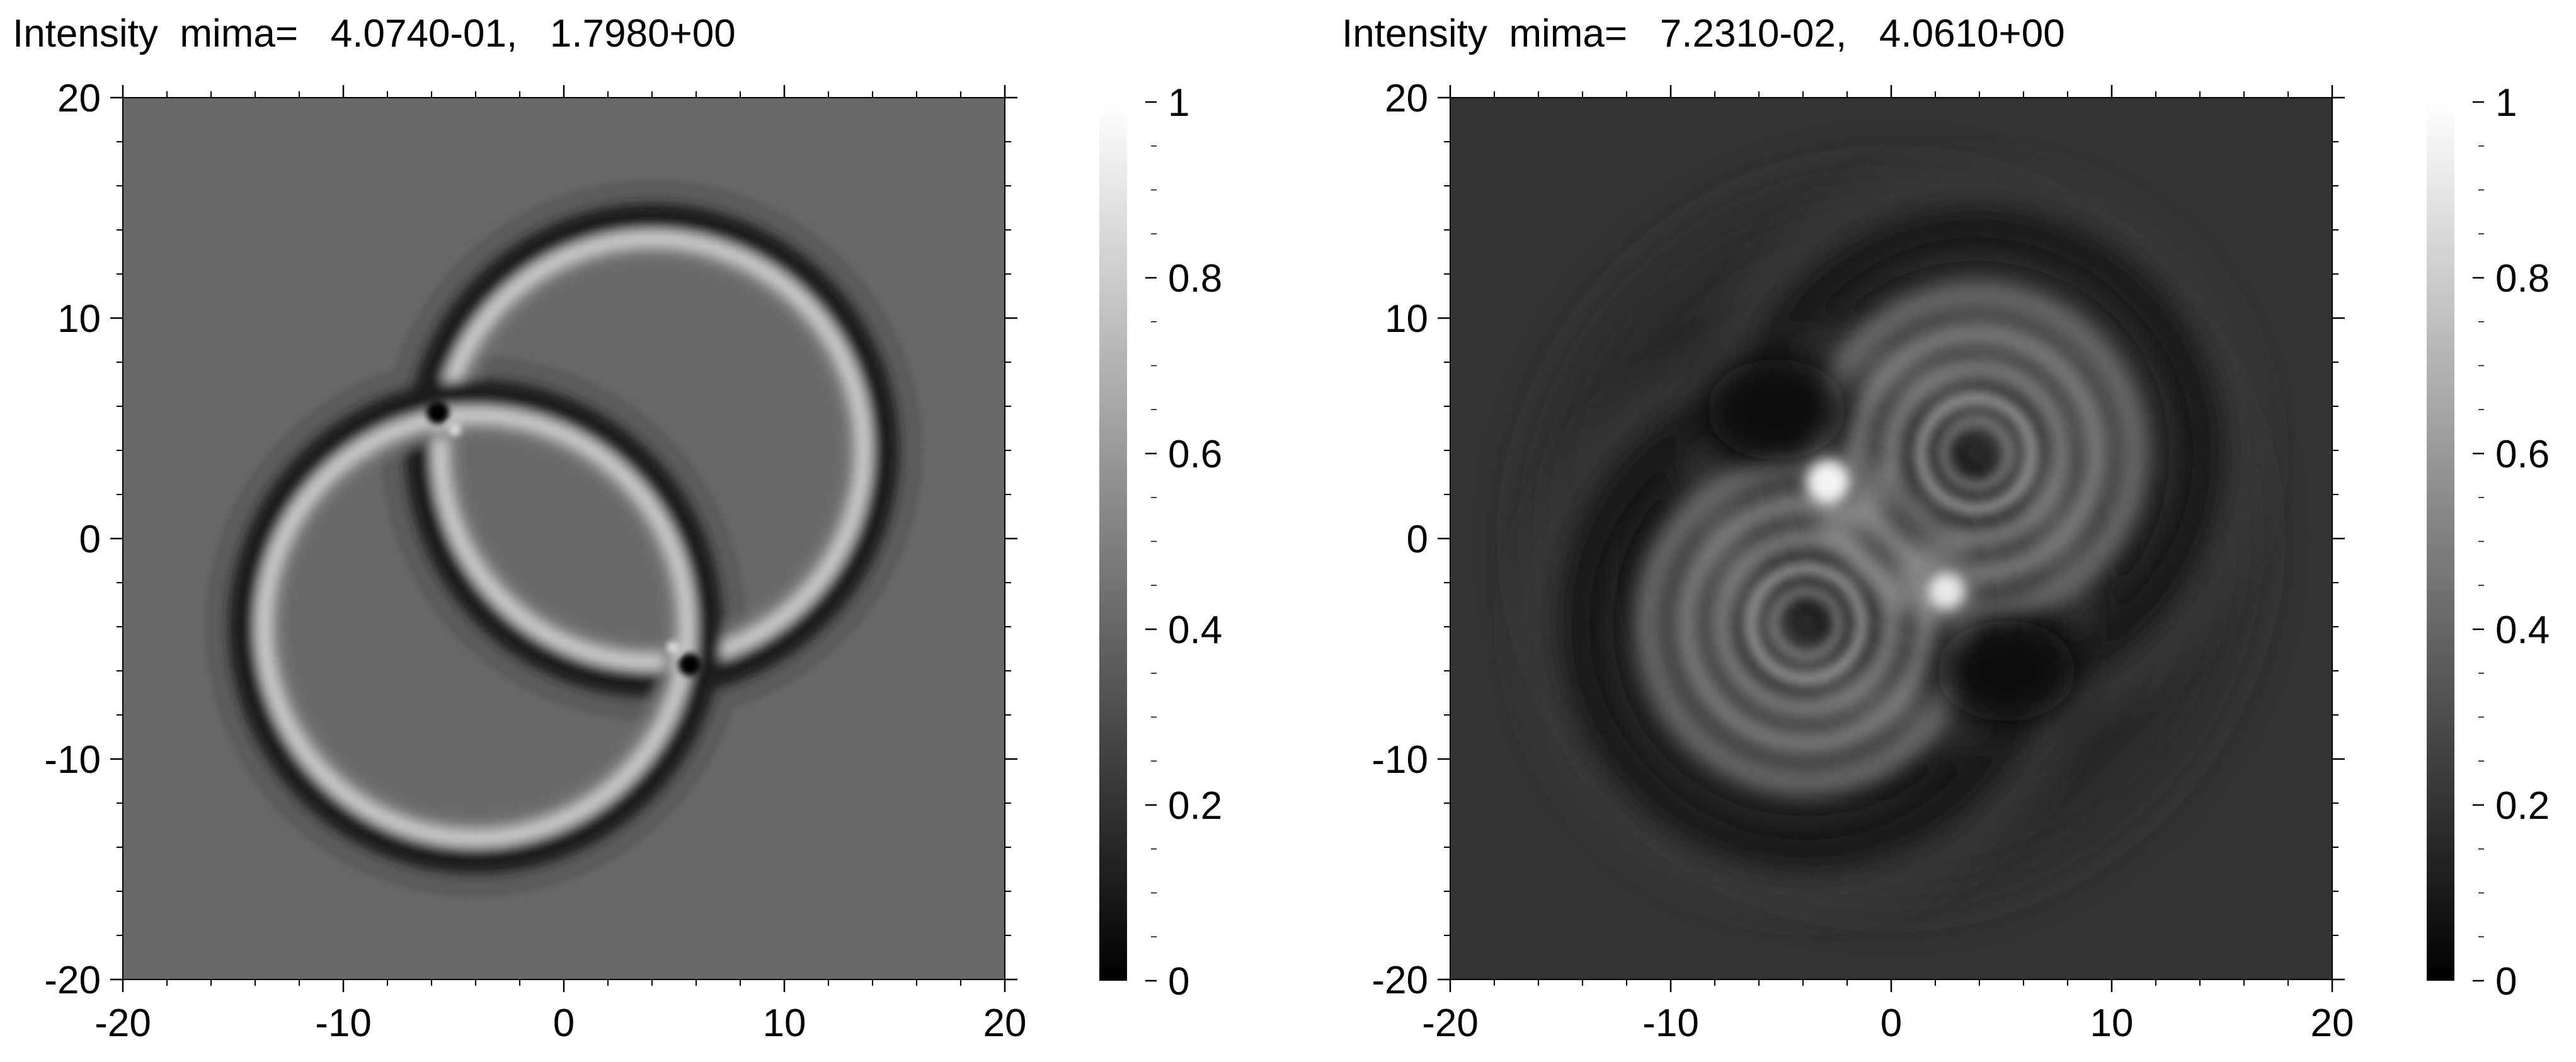 The image size is (2576, 1062). I want to click on chart-title-right: Intensity mima= 7.2310-02, 4.0610+00, so click(1704, 33).